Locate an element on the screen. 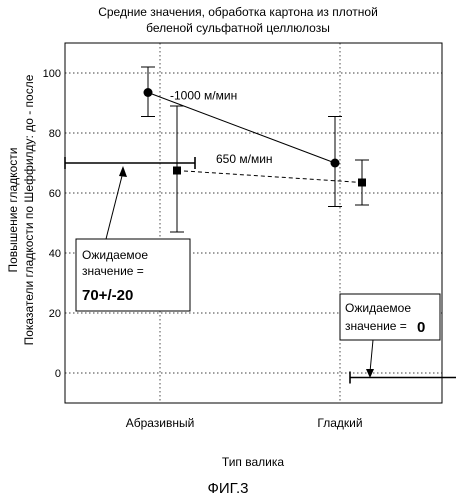  y-axis-label-line1: Повышение гладкости is located at coordinates (13, 210).